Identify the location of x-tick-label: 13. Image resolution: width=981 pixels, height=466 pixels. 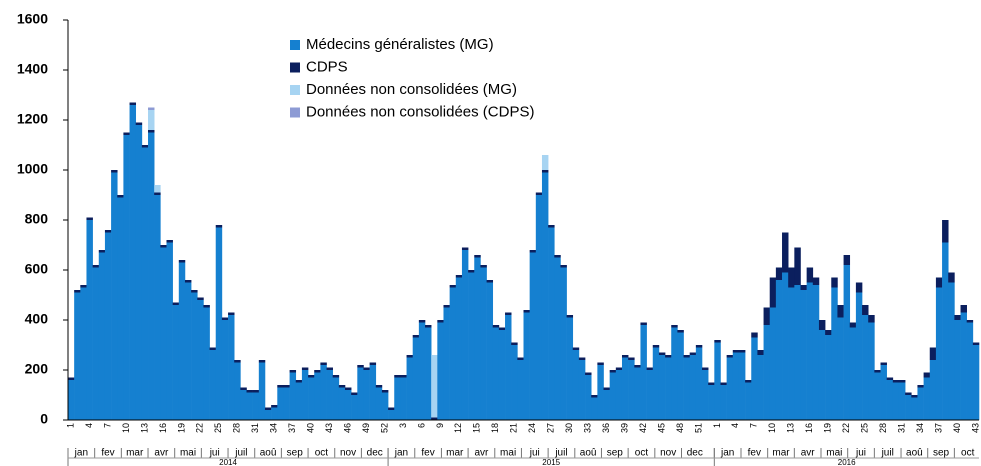
(144, 428).